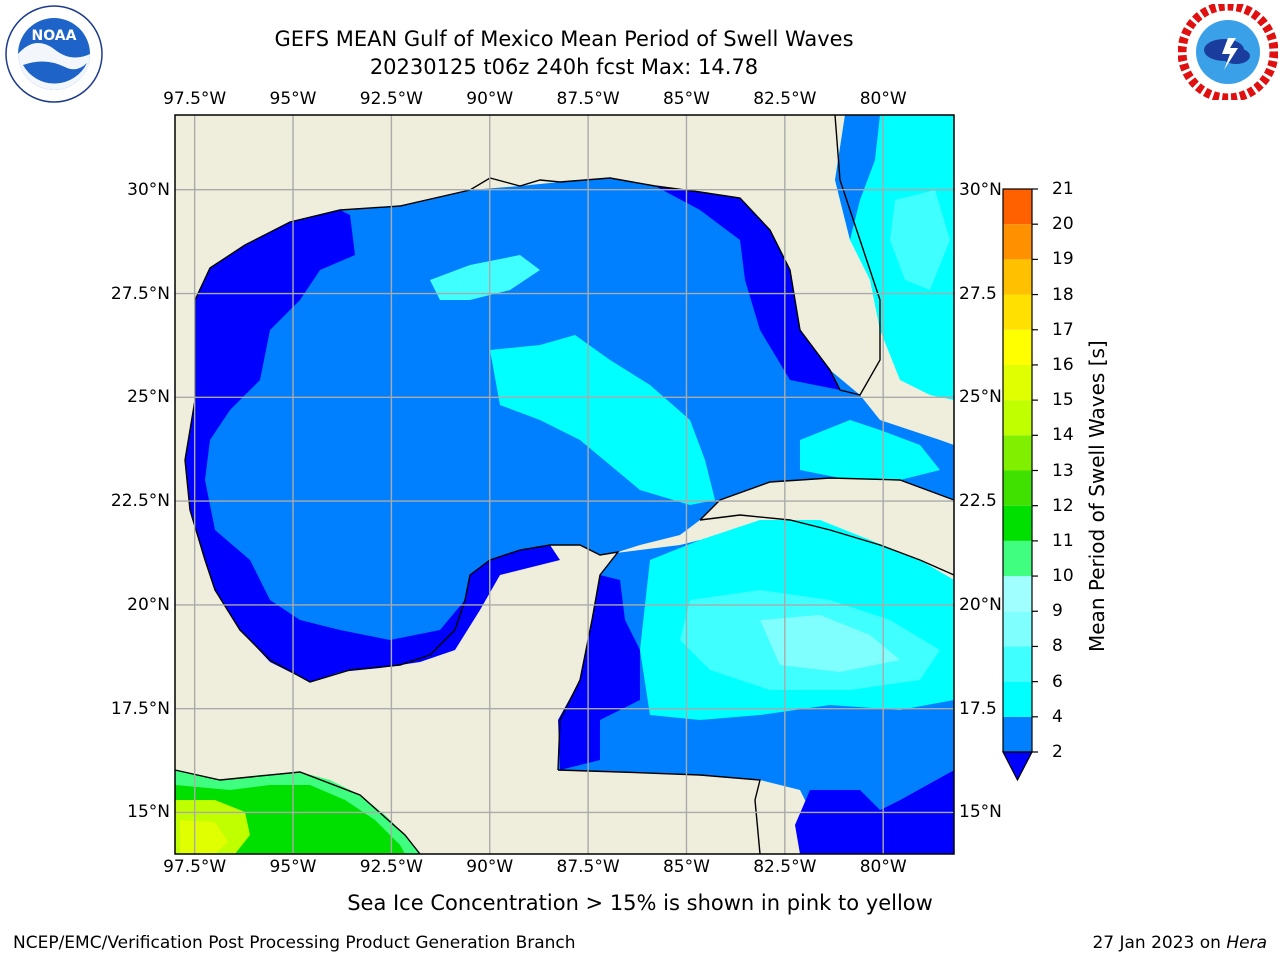 This screenshot has width=1280, height=960. Describe the element at coordinates (148, 189) in the screenshot. I see `lat-tick-left: 30°N` at that location.